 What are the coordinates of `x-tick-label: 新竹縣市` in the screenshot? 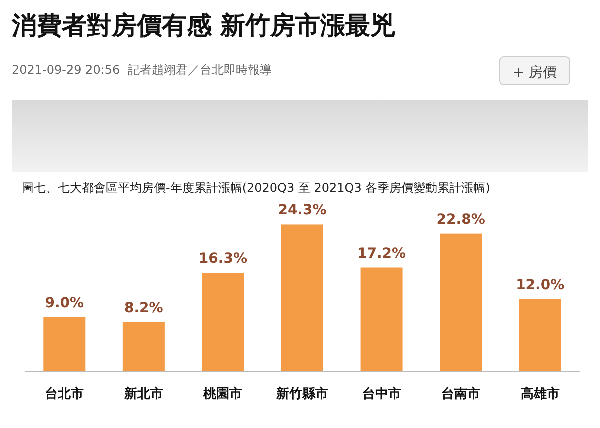 It's located at (302, 394).